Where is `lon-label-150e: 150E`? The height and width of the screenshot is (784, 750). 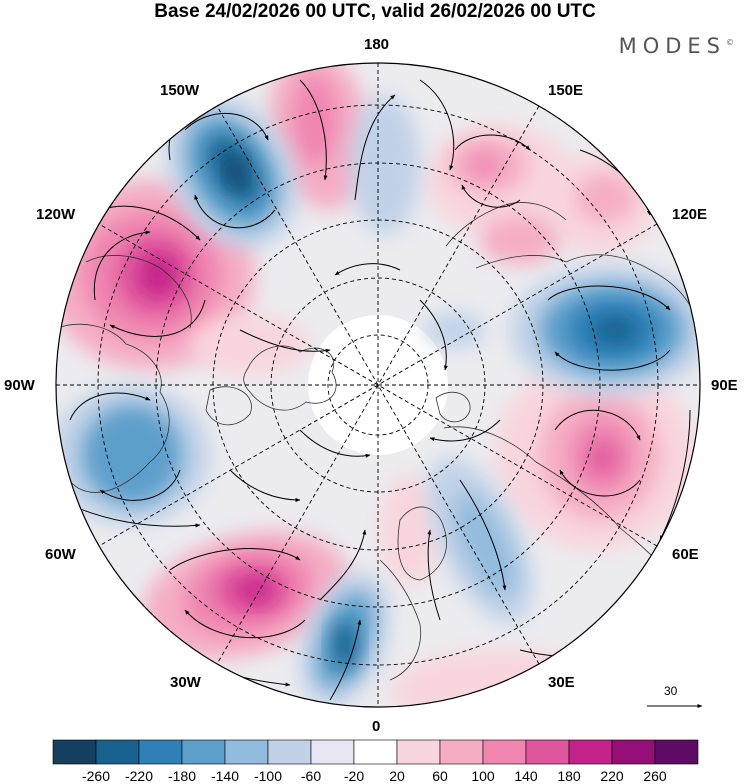
lon-label-150e: 150E is located at coordinates (566, 90).